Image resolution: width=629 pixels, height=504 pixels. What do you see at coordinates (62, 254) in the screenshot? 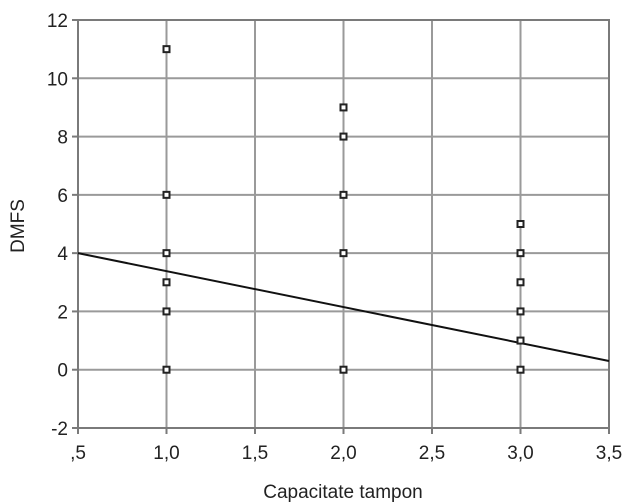
I see `y-tick-label: 4` at bounding box center [62, 254].